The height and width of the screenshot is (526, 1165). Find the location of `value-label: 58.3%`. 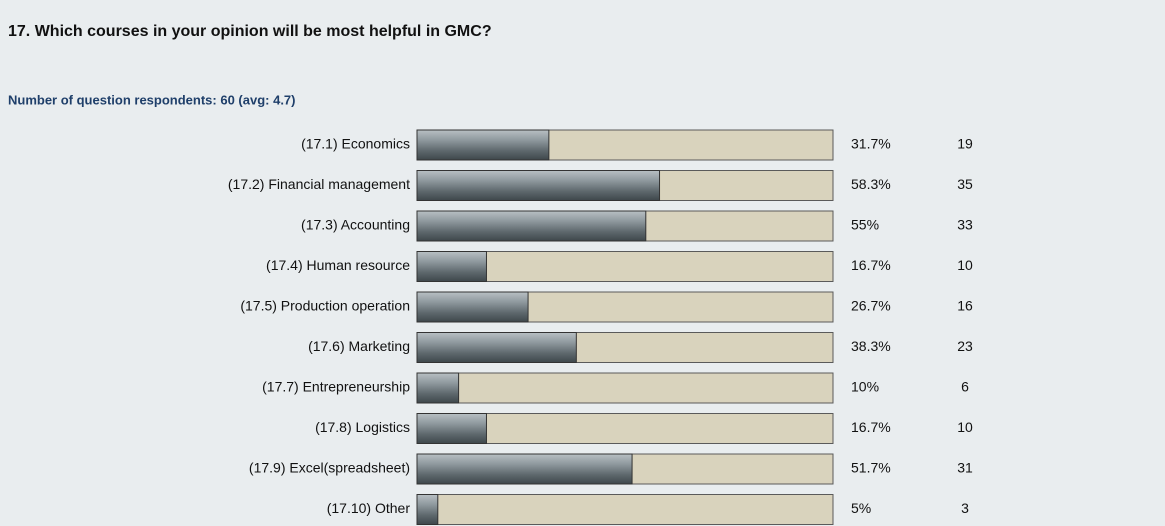

value-label: 58.3% is located at coordinates (871, 184).